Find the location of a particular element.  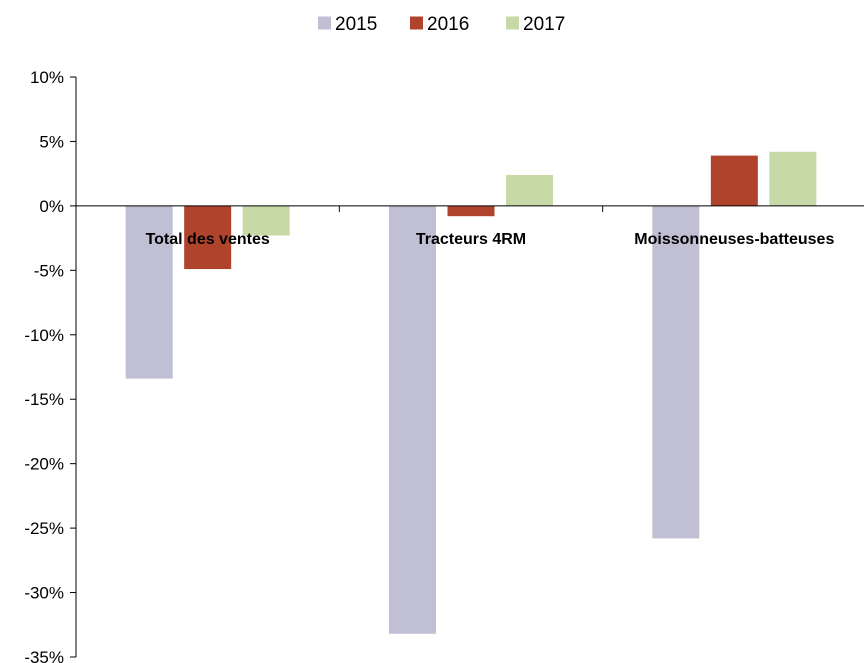

legend-swatch-2015 is located at coordinates (324, 23).